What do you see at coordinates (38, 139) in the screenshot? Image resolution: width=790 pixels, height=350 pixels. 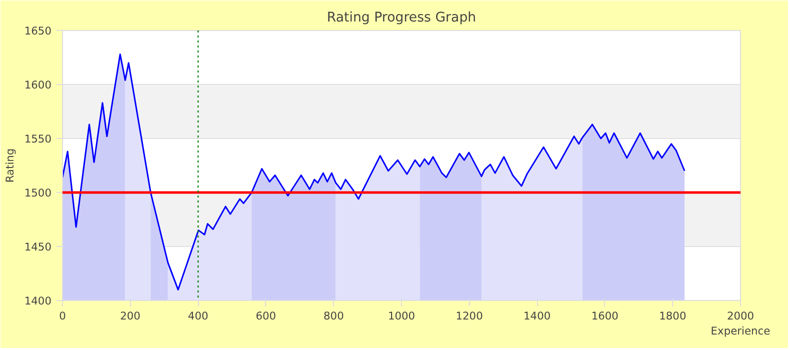 I see `y-tick-label: 1550` at bounding box center [38, 139].